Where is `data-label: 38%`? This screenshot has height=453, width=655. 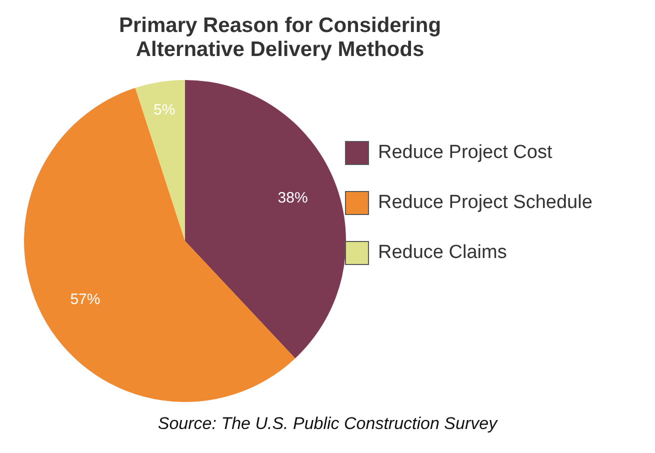 data-label: 38% is located at coordinates (293, 197).